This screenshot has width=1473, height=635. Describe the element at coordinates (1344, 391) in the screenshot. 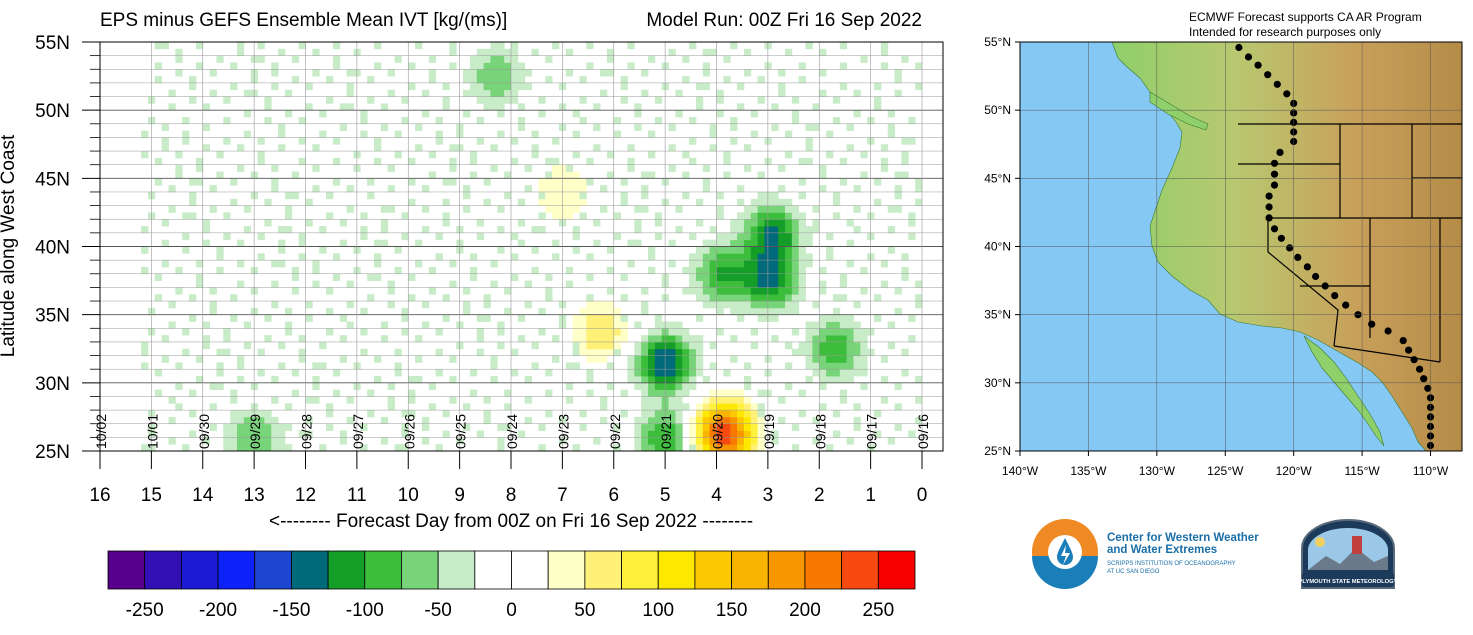

I see `baja-peninsula` at that location.